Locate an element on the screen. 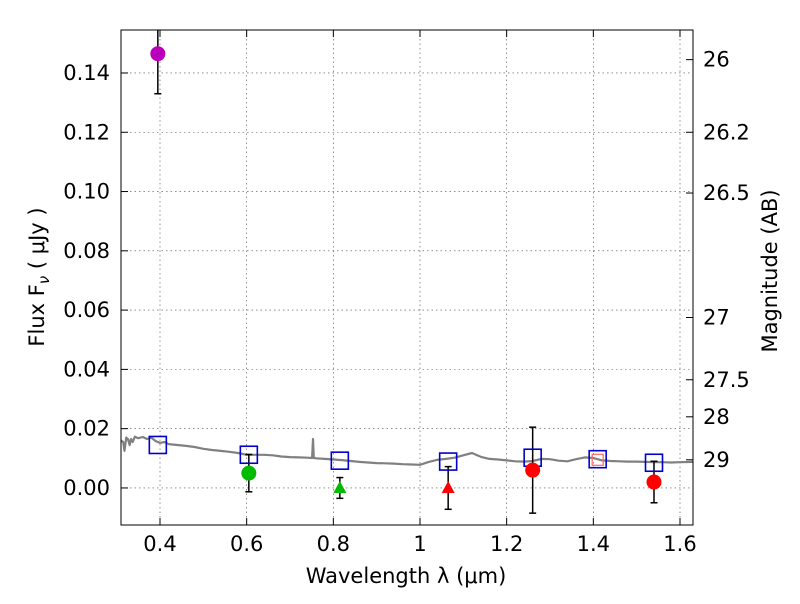  observed-point-open is located at coordinates (597, 459).